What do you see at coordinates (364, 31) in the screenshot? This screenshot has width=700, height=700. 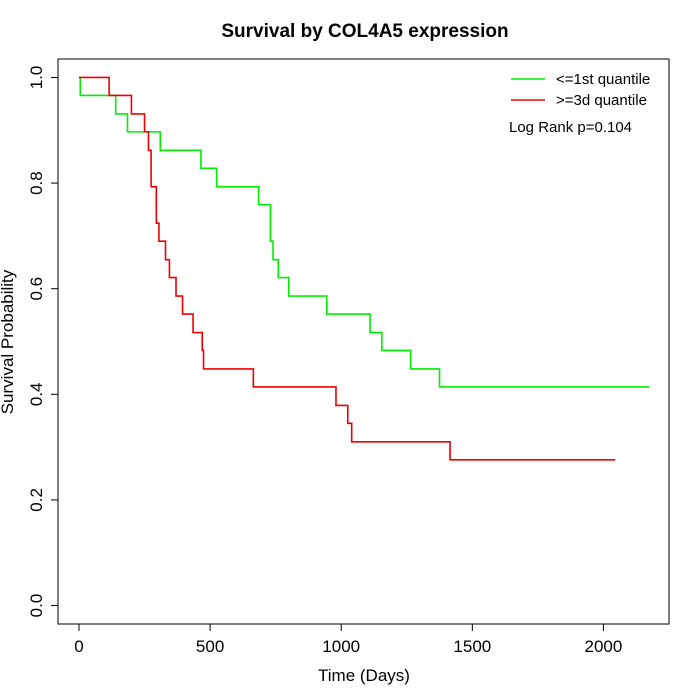 I see `chart-title: Survival by COL4A5 expression` at bounding box center [364, 31].